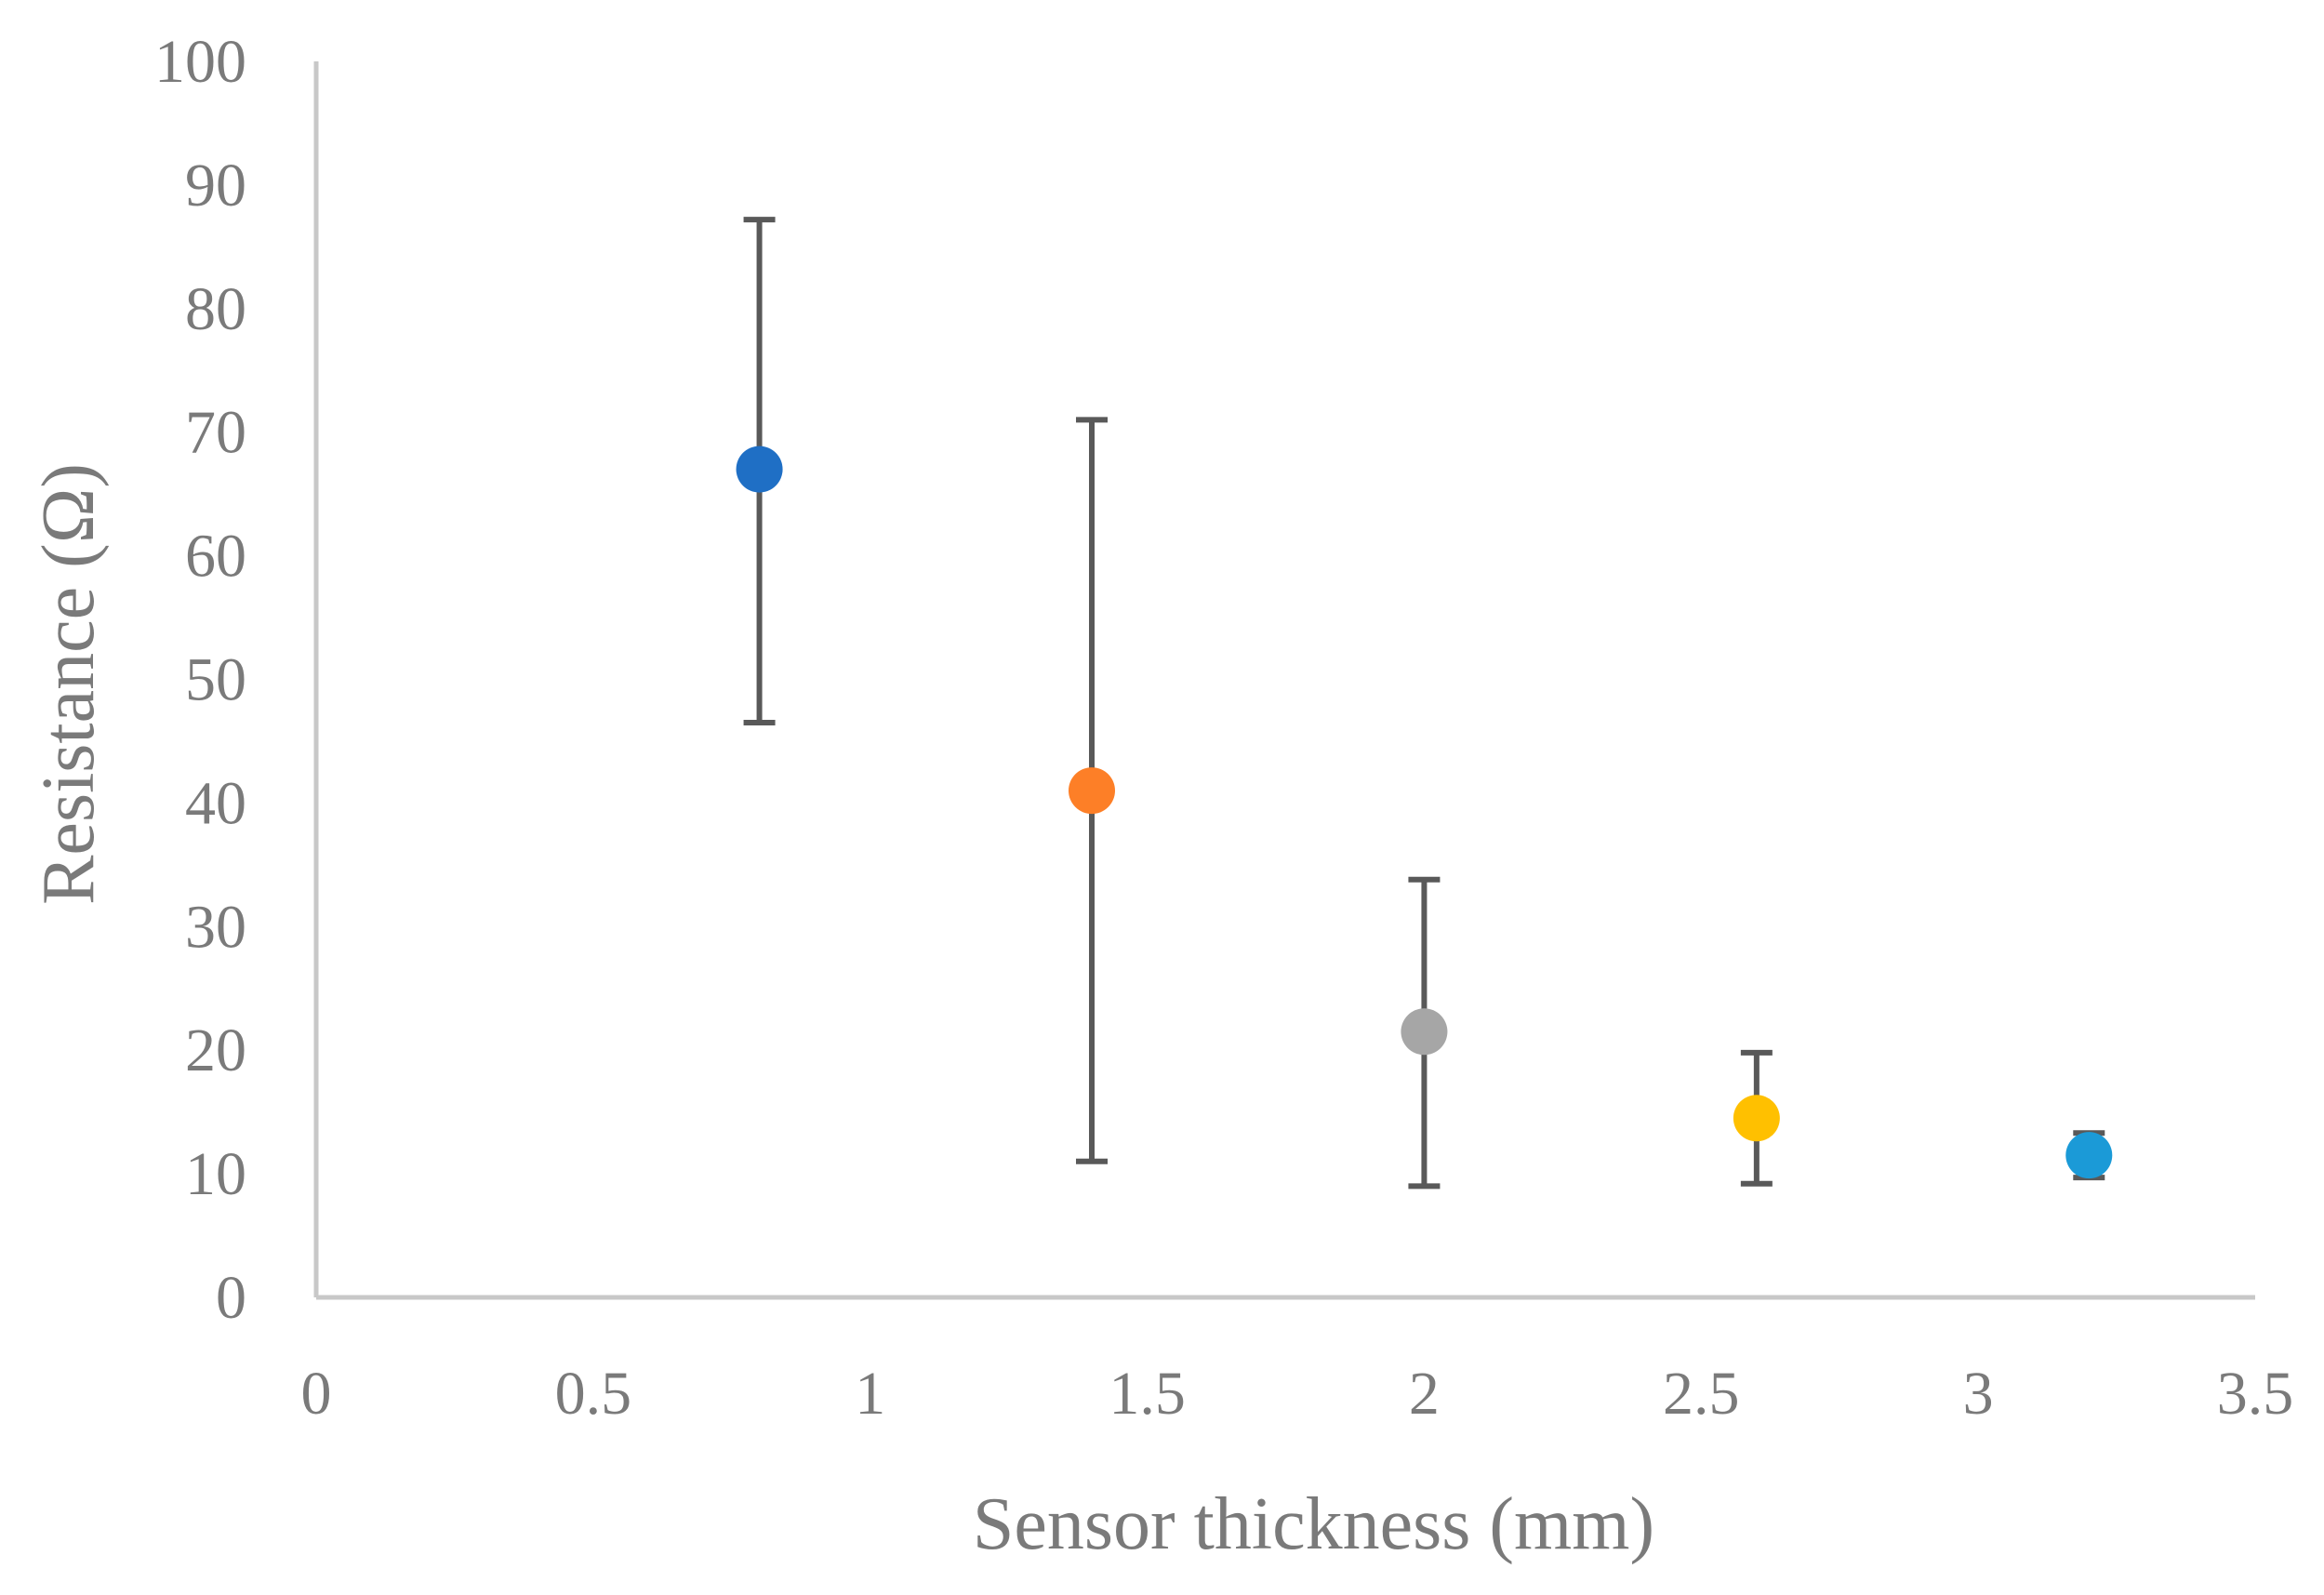  I want to click on y-tick-label: 100, so click(200, 62).